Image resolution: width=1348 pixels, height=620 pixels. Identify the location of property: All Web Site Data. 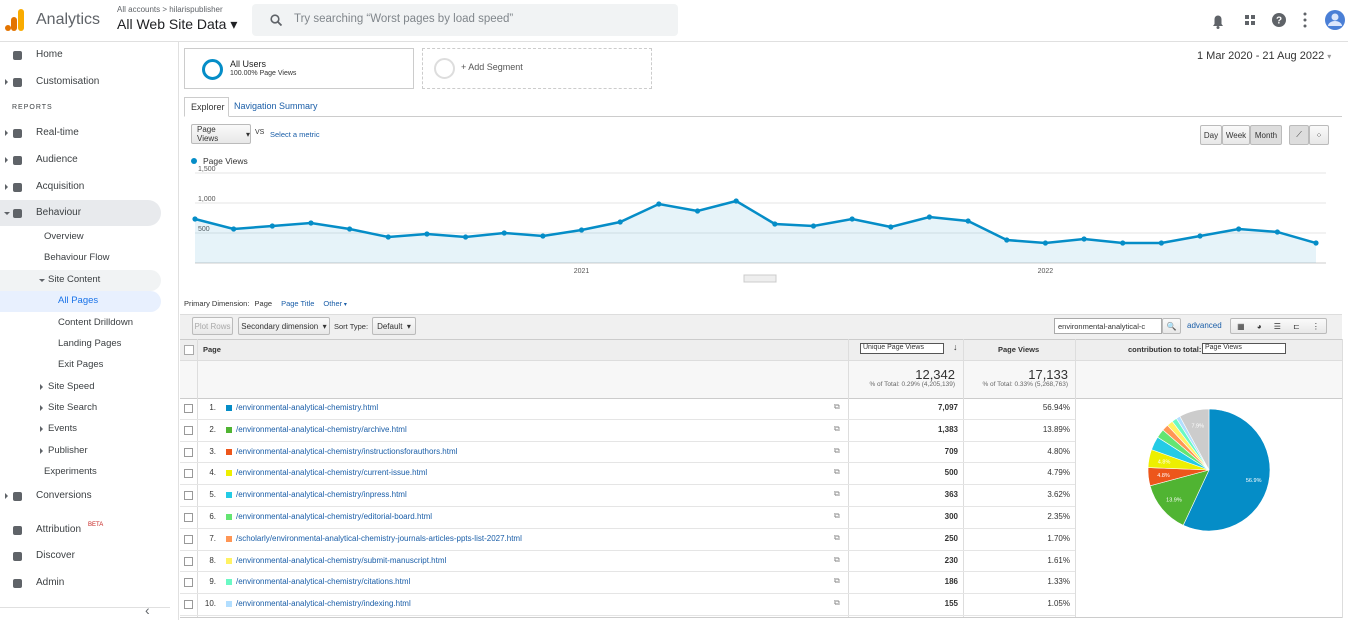
(172, 24).